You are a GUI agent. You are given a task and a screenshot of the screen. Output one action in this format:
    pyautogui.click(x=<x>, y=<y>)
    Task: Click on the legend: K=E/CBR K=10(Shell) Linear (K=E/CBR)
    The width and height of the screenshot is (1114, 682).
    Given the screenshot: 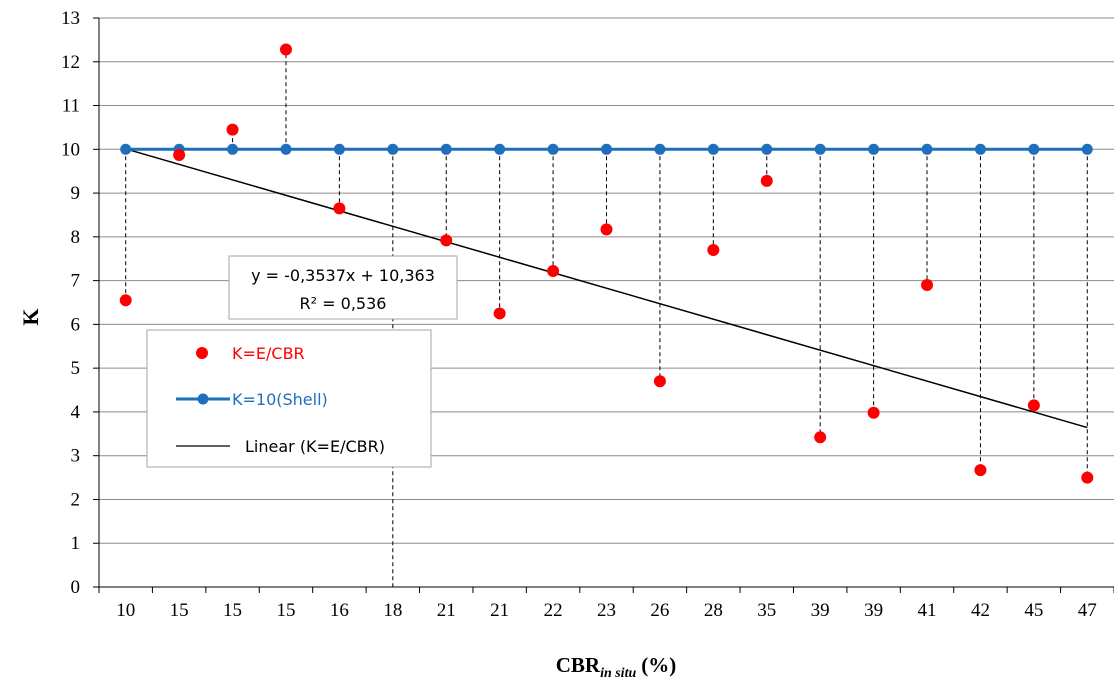 What is the action you would take?
    pyautogui.click(x=289, y=398)
    